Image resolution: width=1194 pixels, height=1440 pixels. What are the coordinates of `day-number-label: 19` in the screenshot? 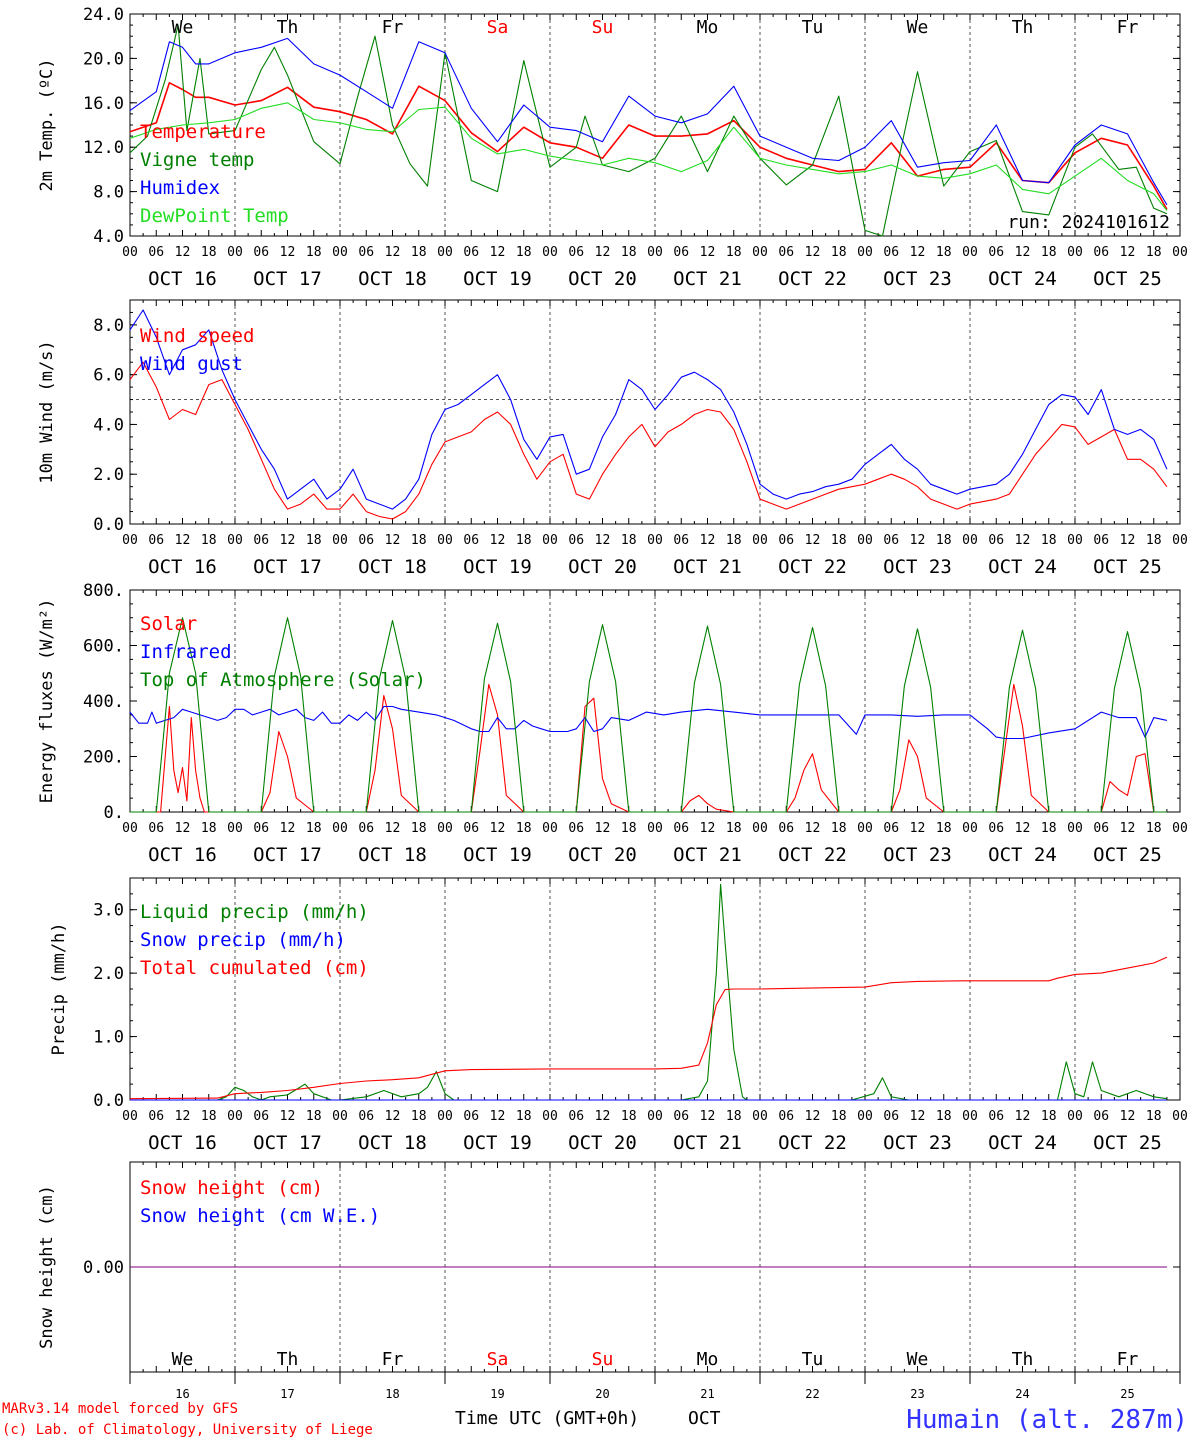 It's located at (497, 1394).